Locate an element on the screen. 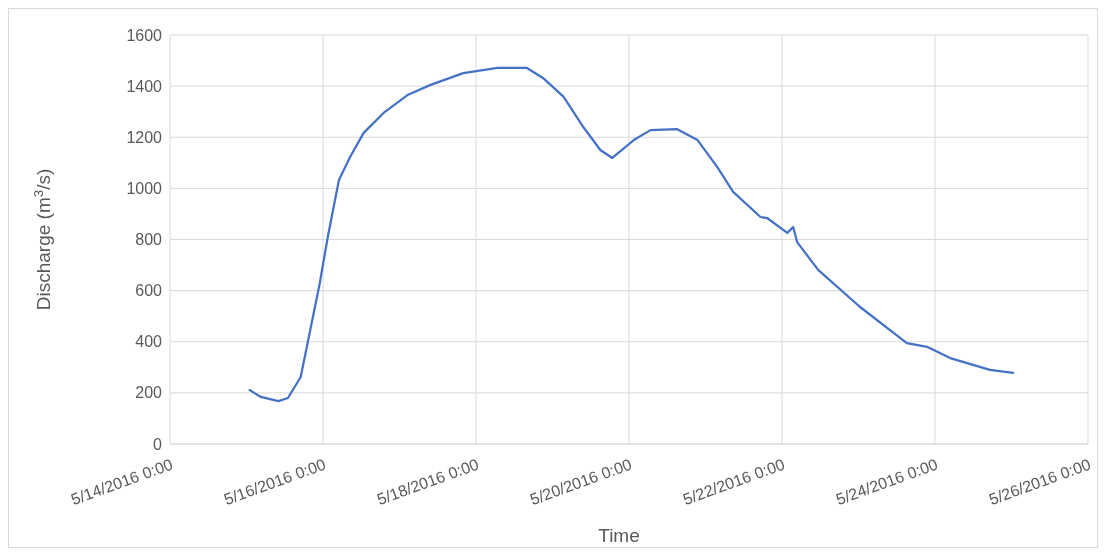 The image size is (1106, 553). y-tick-label: 1200 is located at coordinates (144, 137).